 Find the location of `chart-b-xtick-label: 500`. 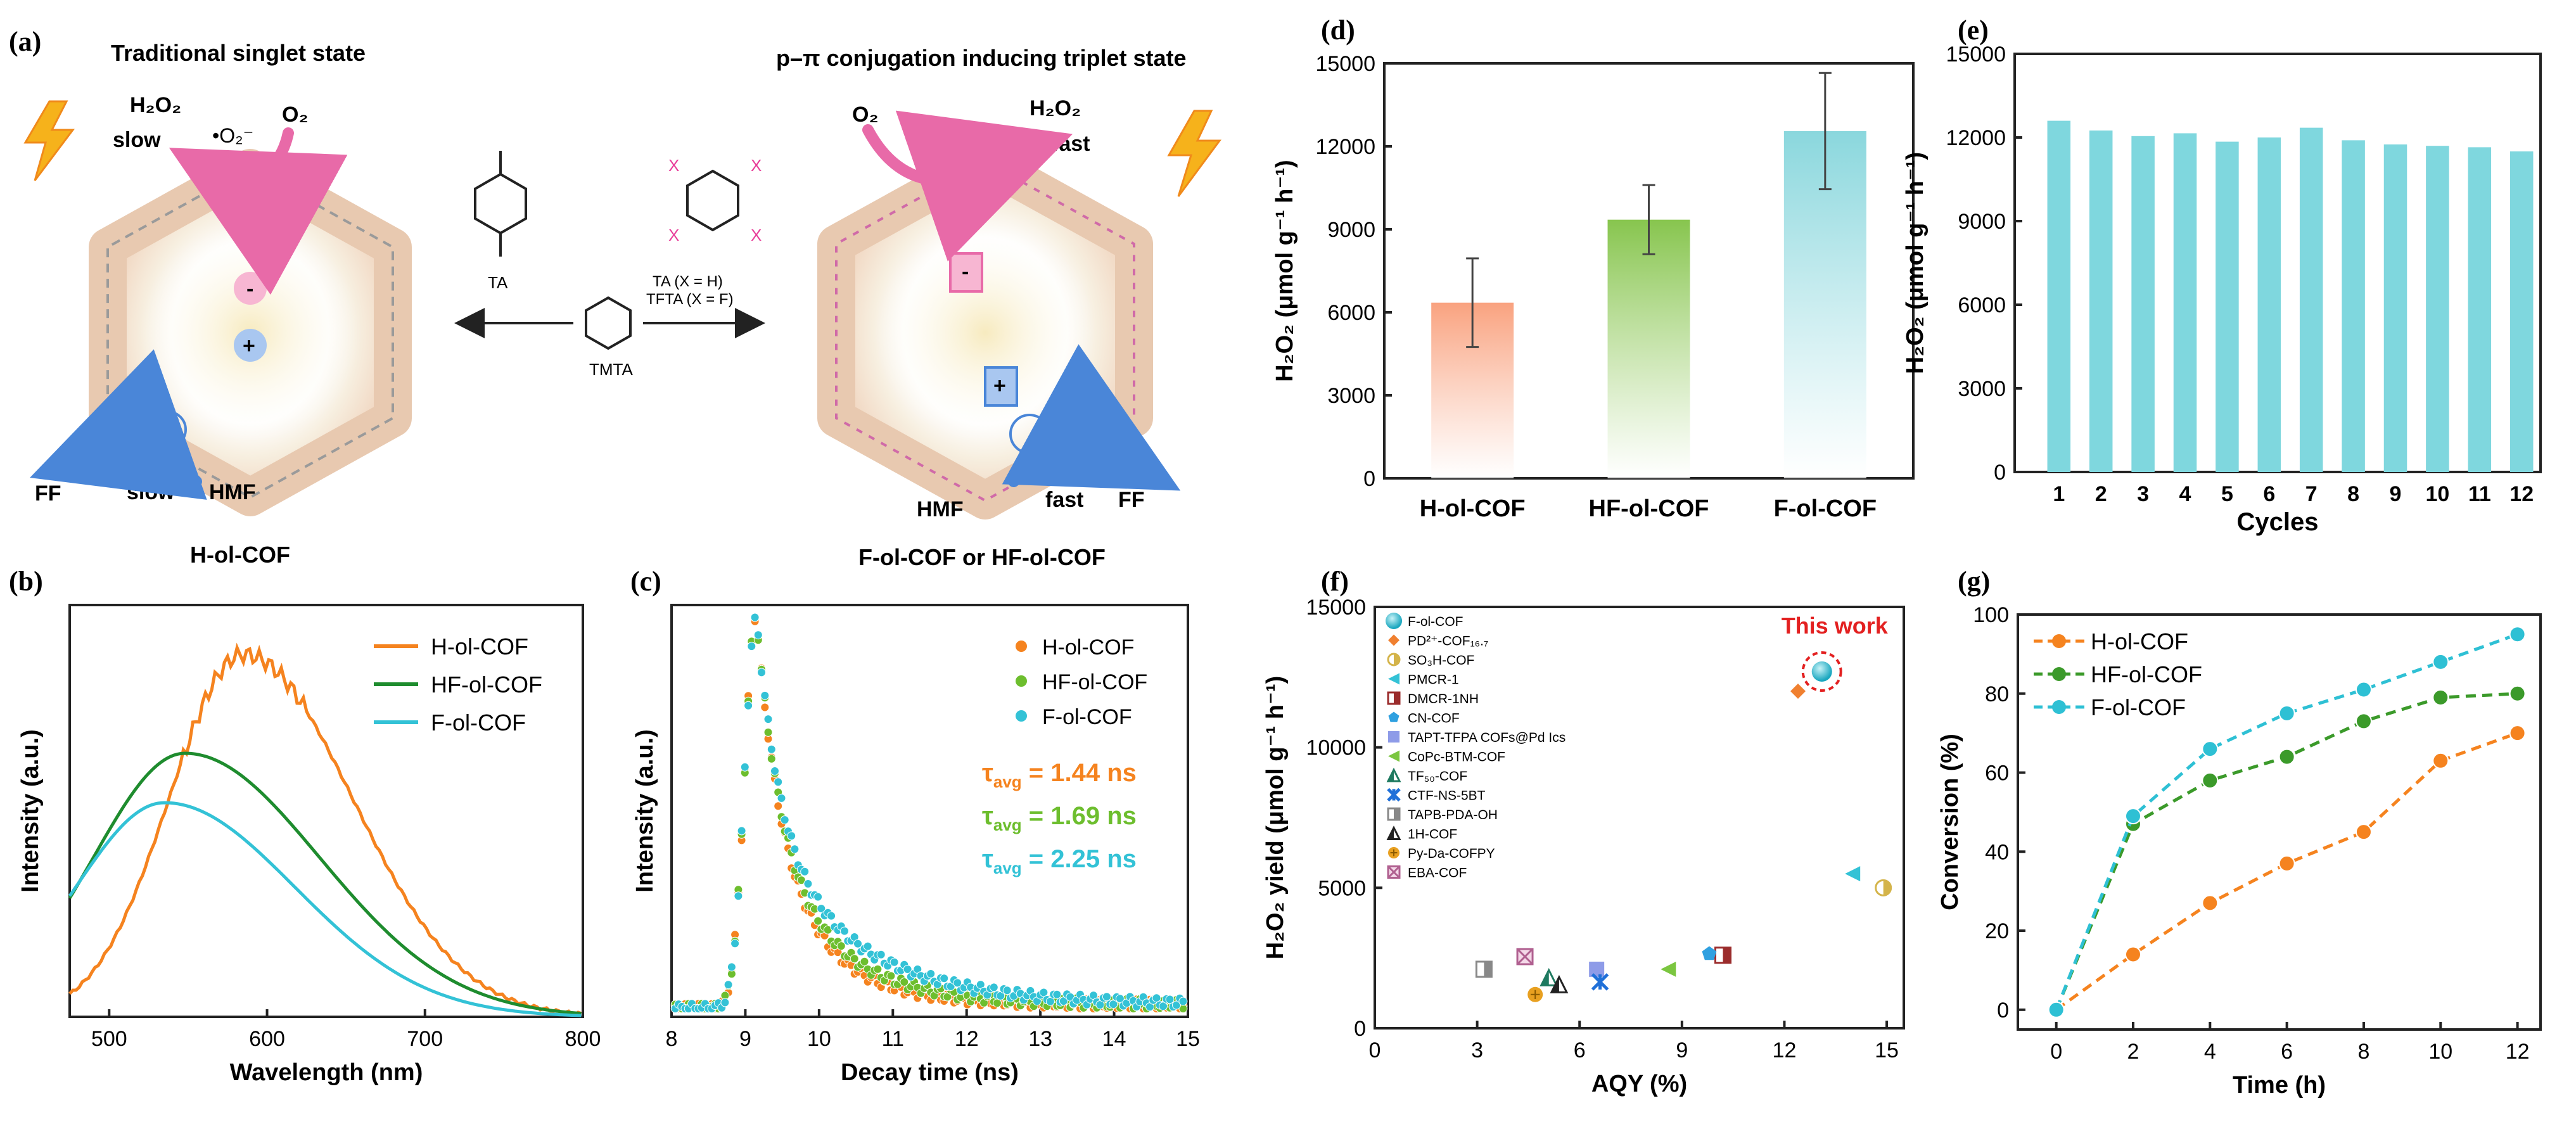

chart-b-xtick-label: 500 is located at coordinates (109, 1039).